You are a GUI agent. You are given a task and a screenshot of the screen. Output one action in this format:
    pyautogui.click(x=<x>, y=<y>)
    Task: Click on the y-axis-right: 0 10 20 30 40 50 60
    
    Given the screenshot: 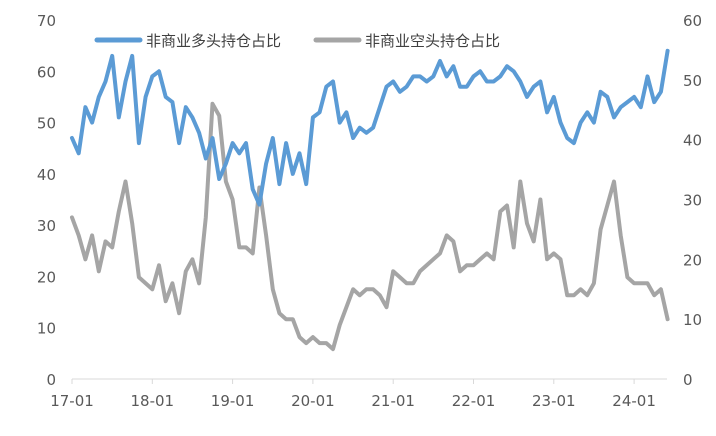 What is the action you would take?
    pyautogui.click(x=692, y=200)
    